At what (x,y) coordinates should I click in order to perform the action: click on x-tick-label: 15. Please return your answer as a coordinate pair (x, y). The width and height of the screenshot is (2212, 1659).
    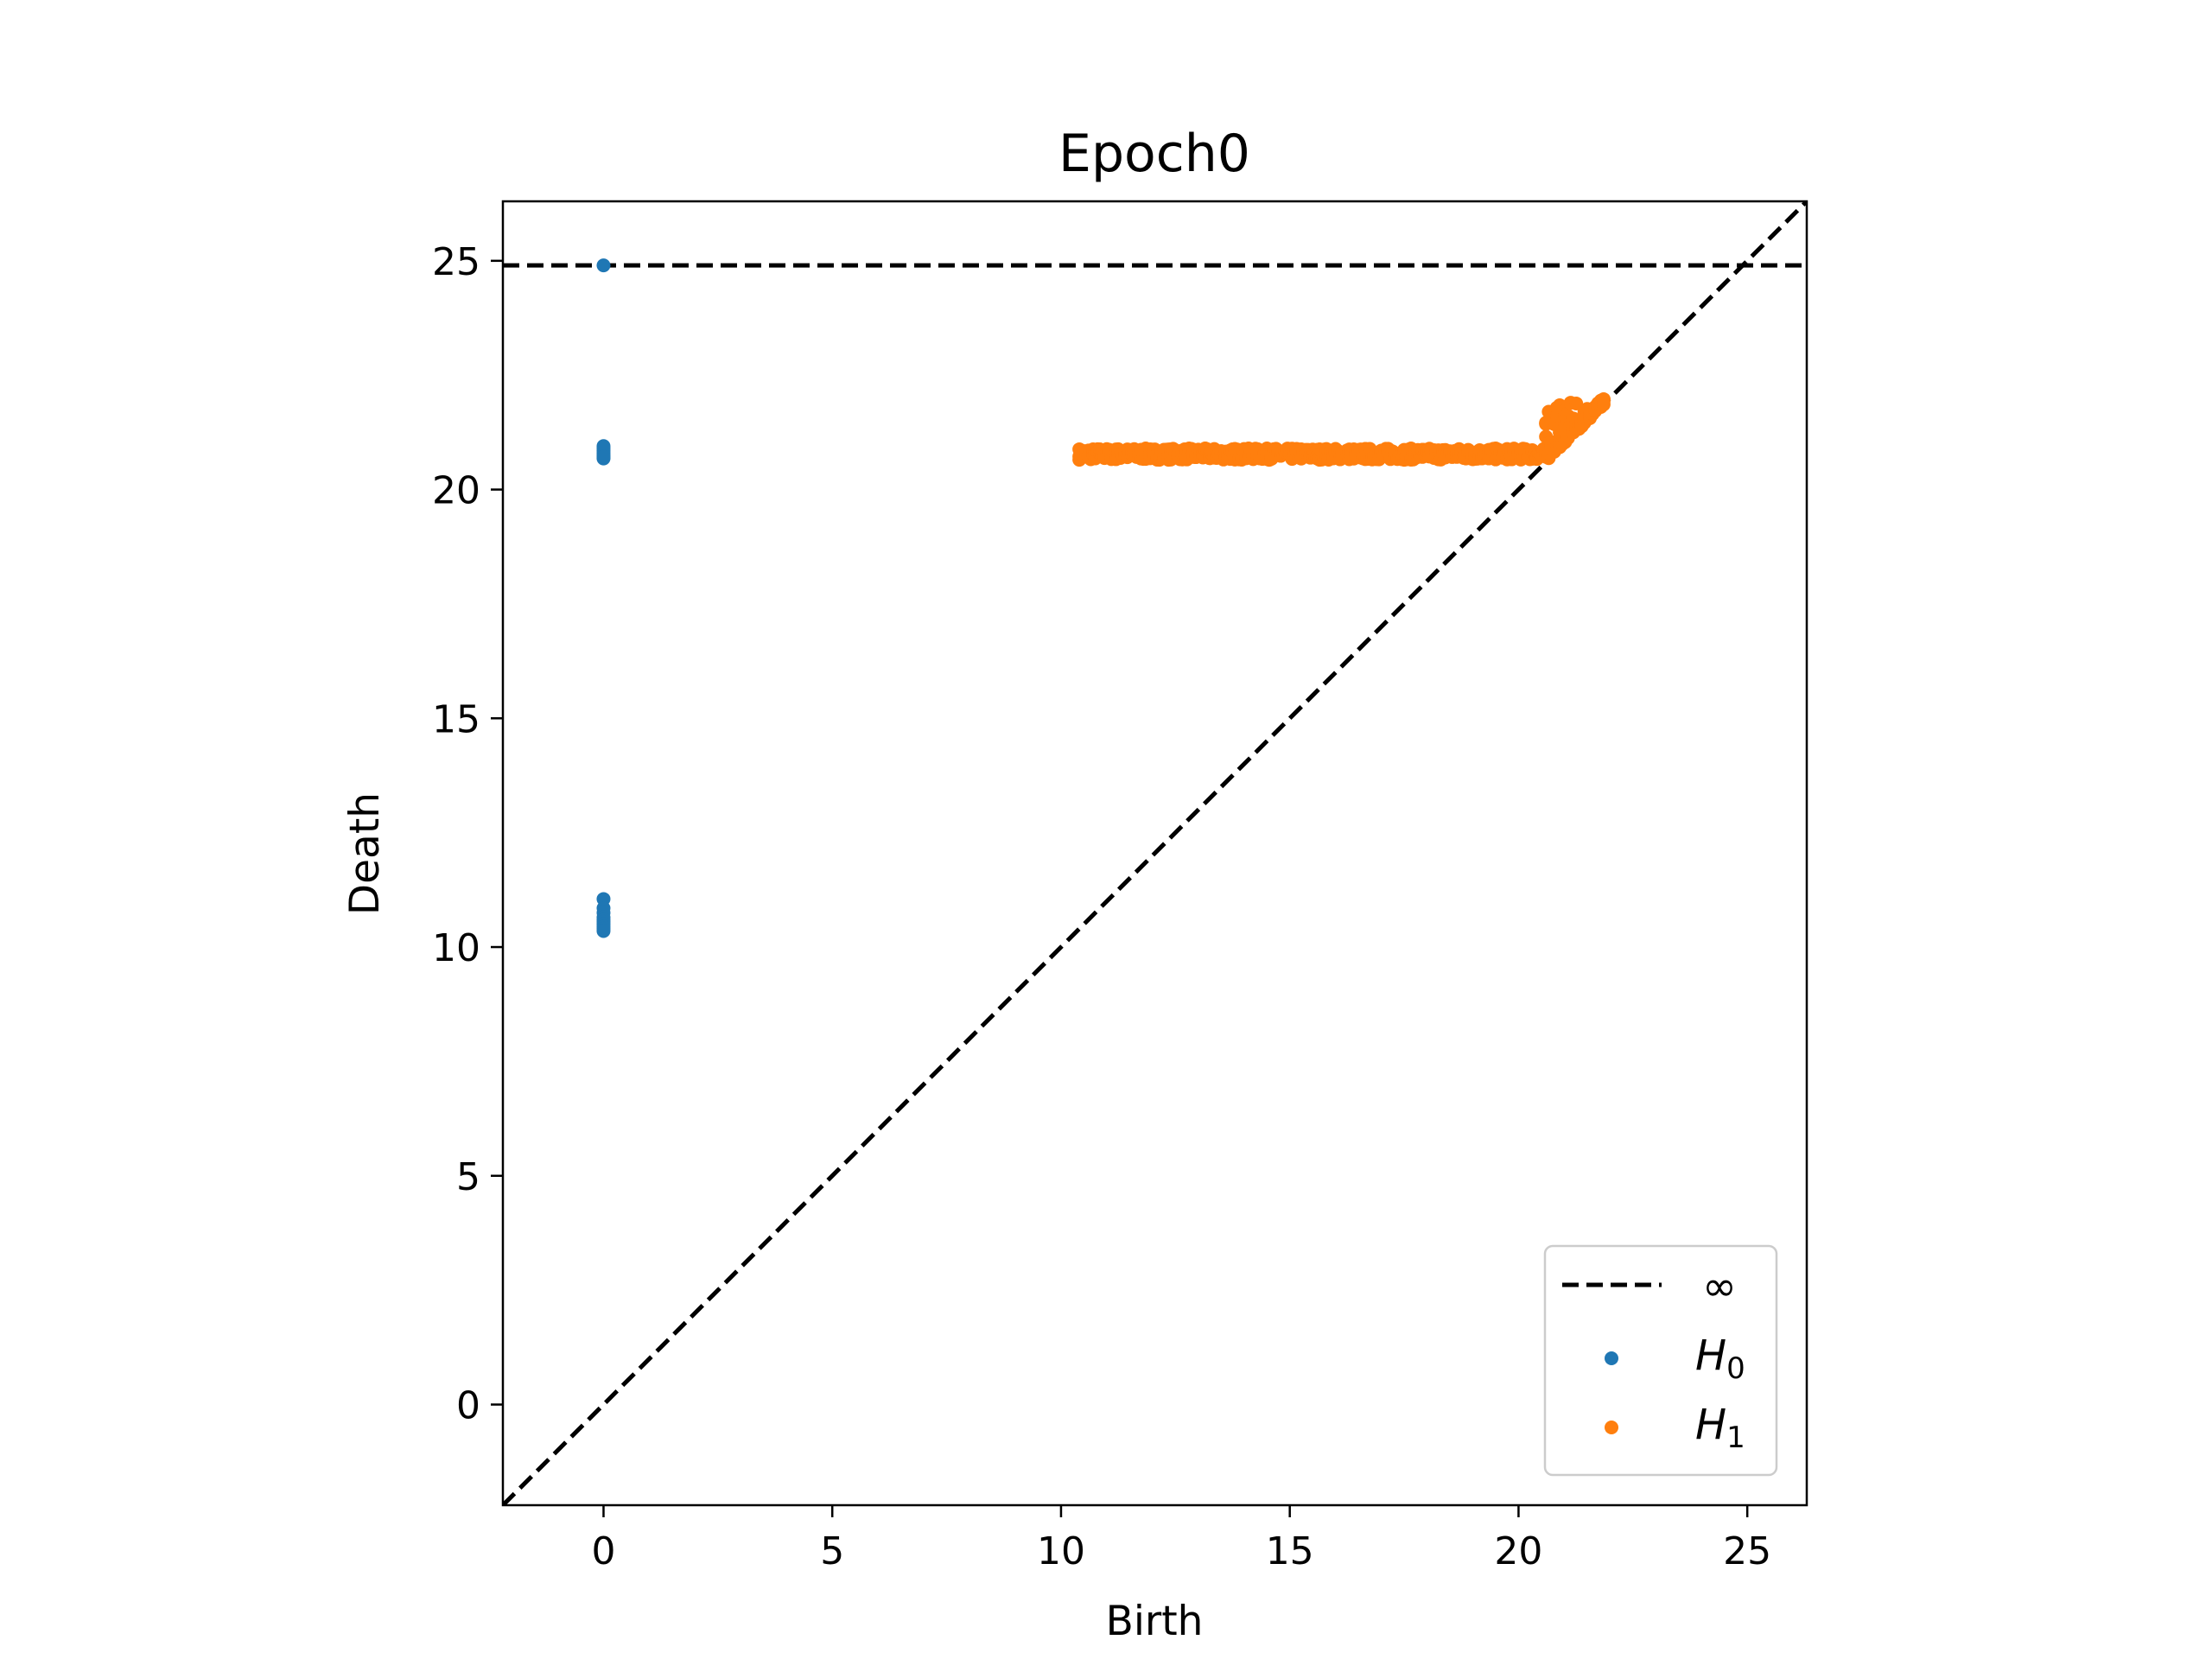
    Looking at the image, I should click on (1290, 1551).